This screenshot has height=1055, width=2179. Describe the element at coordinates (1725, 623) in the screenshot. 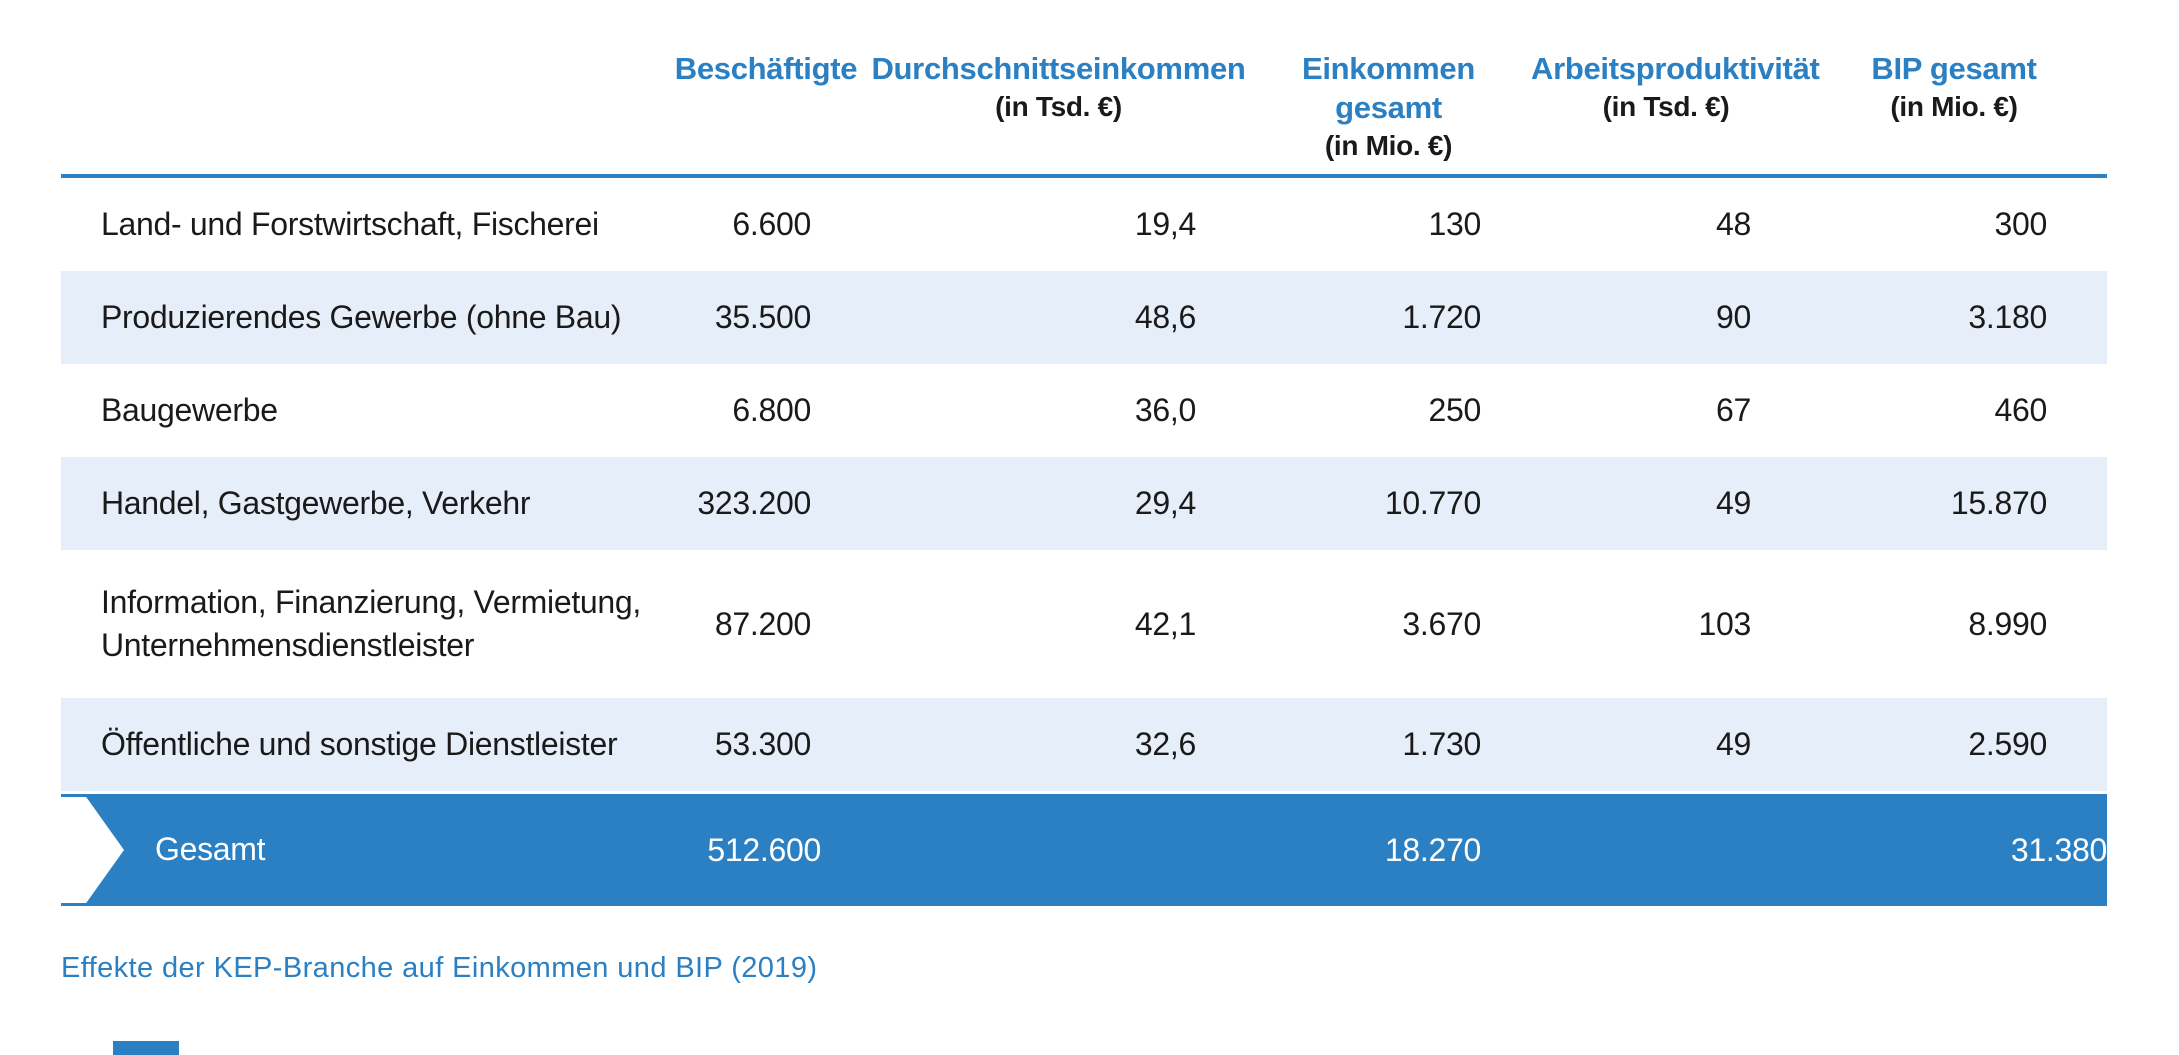

I see `cell-value: 103` at that location.